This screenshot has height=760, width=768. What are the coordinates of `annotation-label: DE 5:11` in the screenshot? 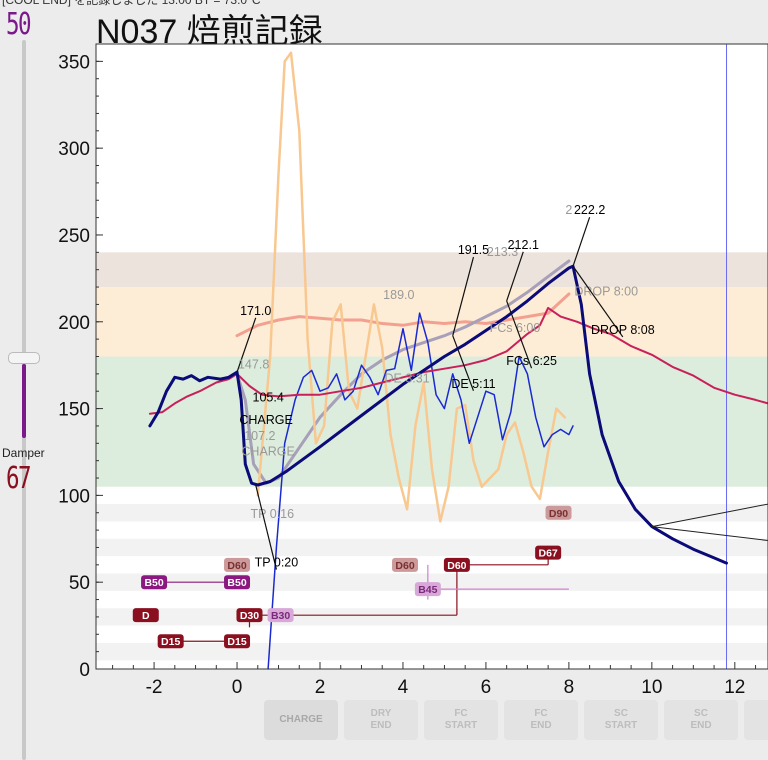 It's located at (473, 384).